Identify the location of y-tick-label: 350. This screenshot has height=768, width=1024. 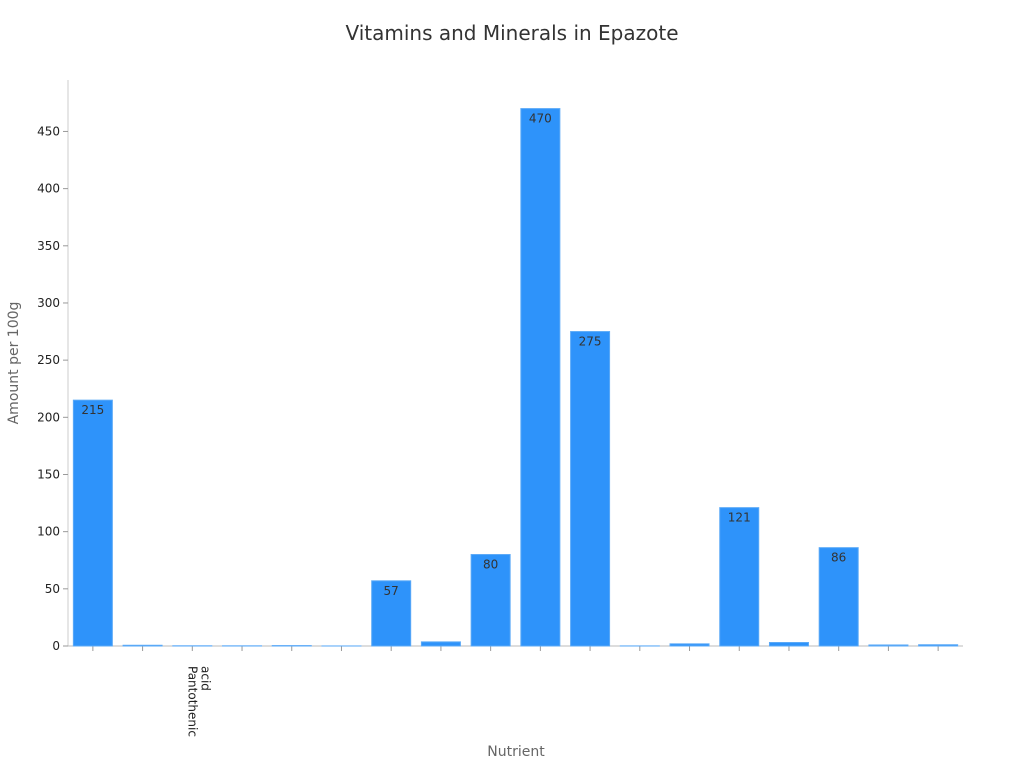
(48, 246).